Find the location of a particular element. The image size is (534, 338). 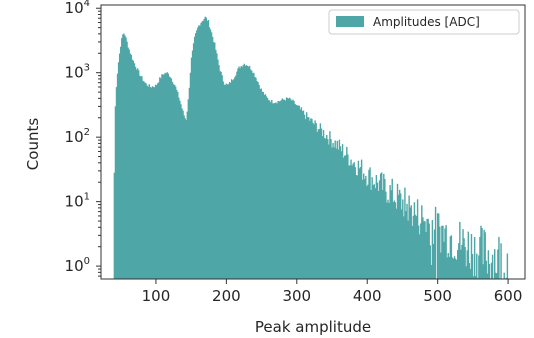

legend-box is located at coordinates (424, 22).